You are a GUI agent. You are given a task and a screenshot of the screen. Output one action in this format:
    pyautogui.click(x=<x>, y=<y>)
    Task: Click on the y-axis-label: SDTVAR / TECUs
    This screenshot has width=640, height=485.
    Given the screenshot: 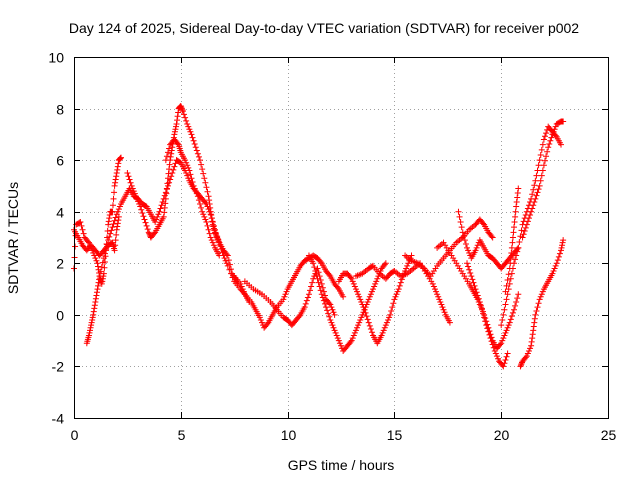 What is the action you would take?
    pyautogui.click(x=13, y=238)
    